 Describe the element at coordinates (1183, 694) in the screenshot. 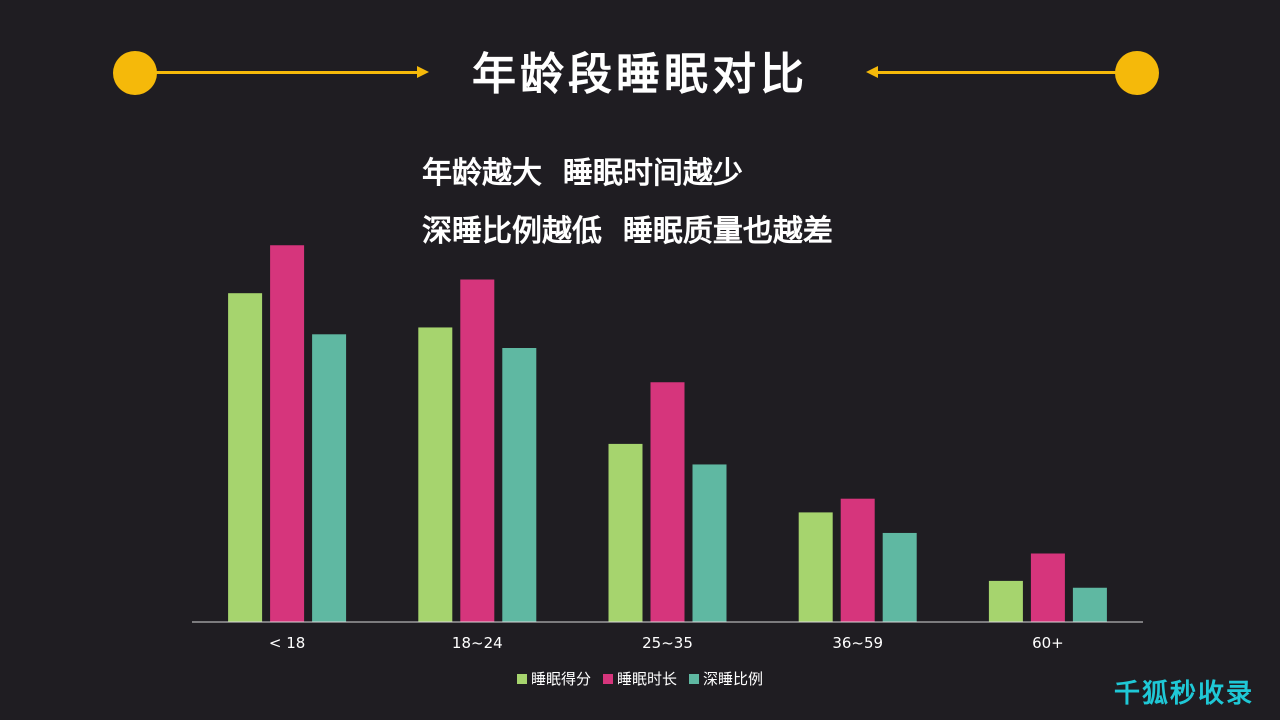

I see `watermark-logo: 千狐秒收录` at that location.